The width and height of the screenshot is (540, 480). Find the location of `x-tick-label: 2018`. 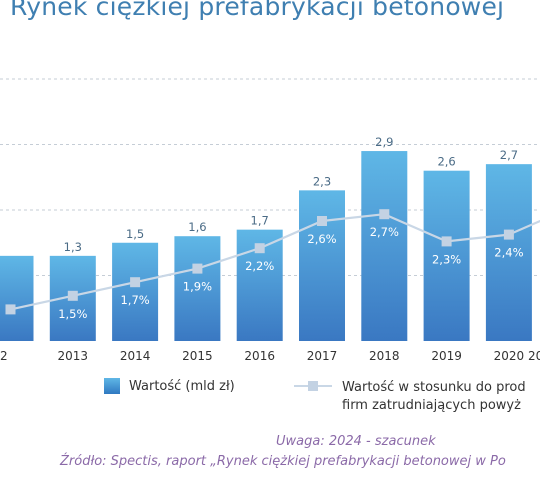

x-tick-label: 2018 is located at coordinates (384, 356).